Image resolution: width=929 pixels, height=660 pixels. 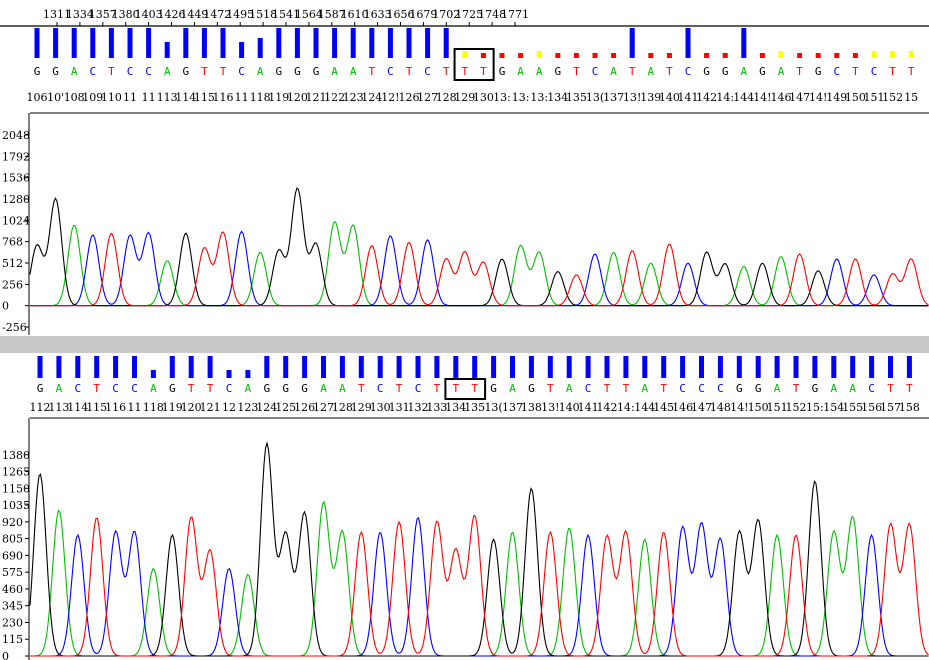 What do you see at coordinates (663, 407) in the screenshot?
I see `base-number: 145` at bounding box center [663, 407].